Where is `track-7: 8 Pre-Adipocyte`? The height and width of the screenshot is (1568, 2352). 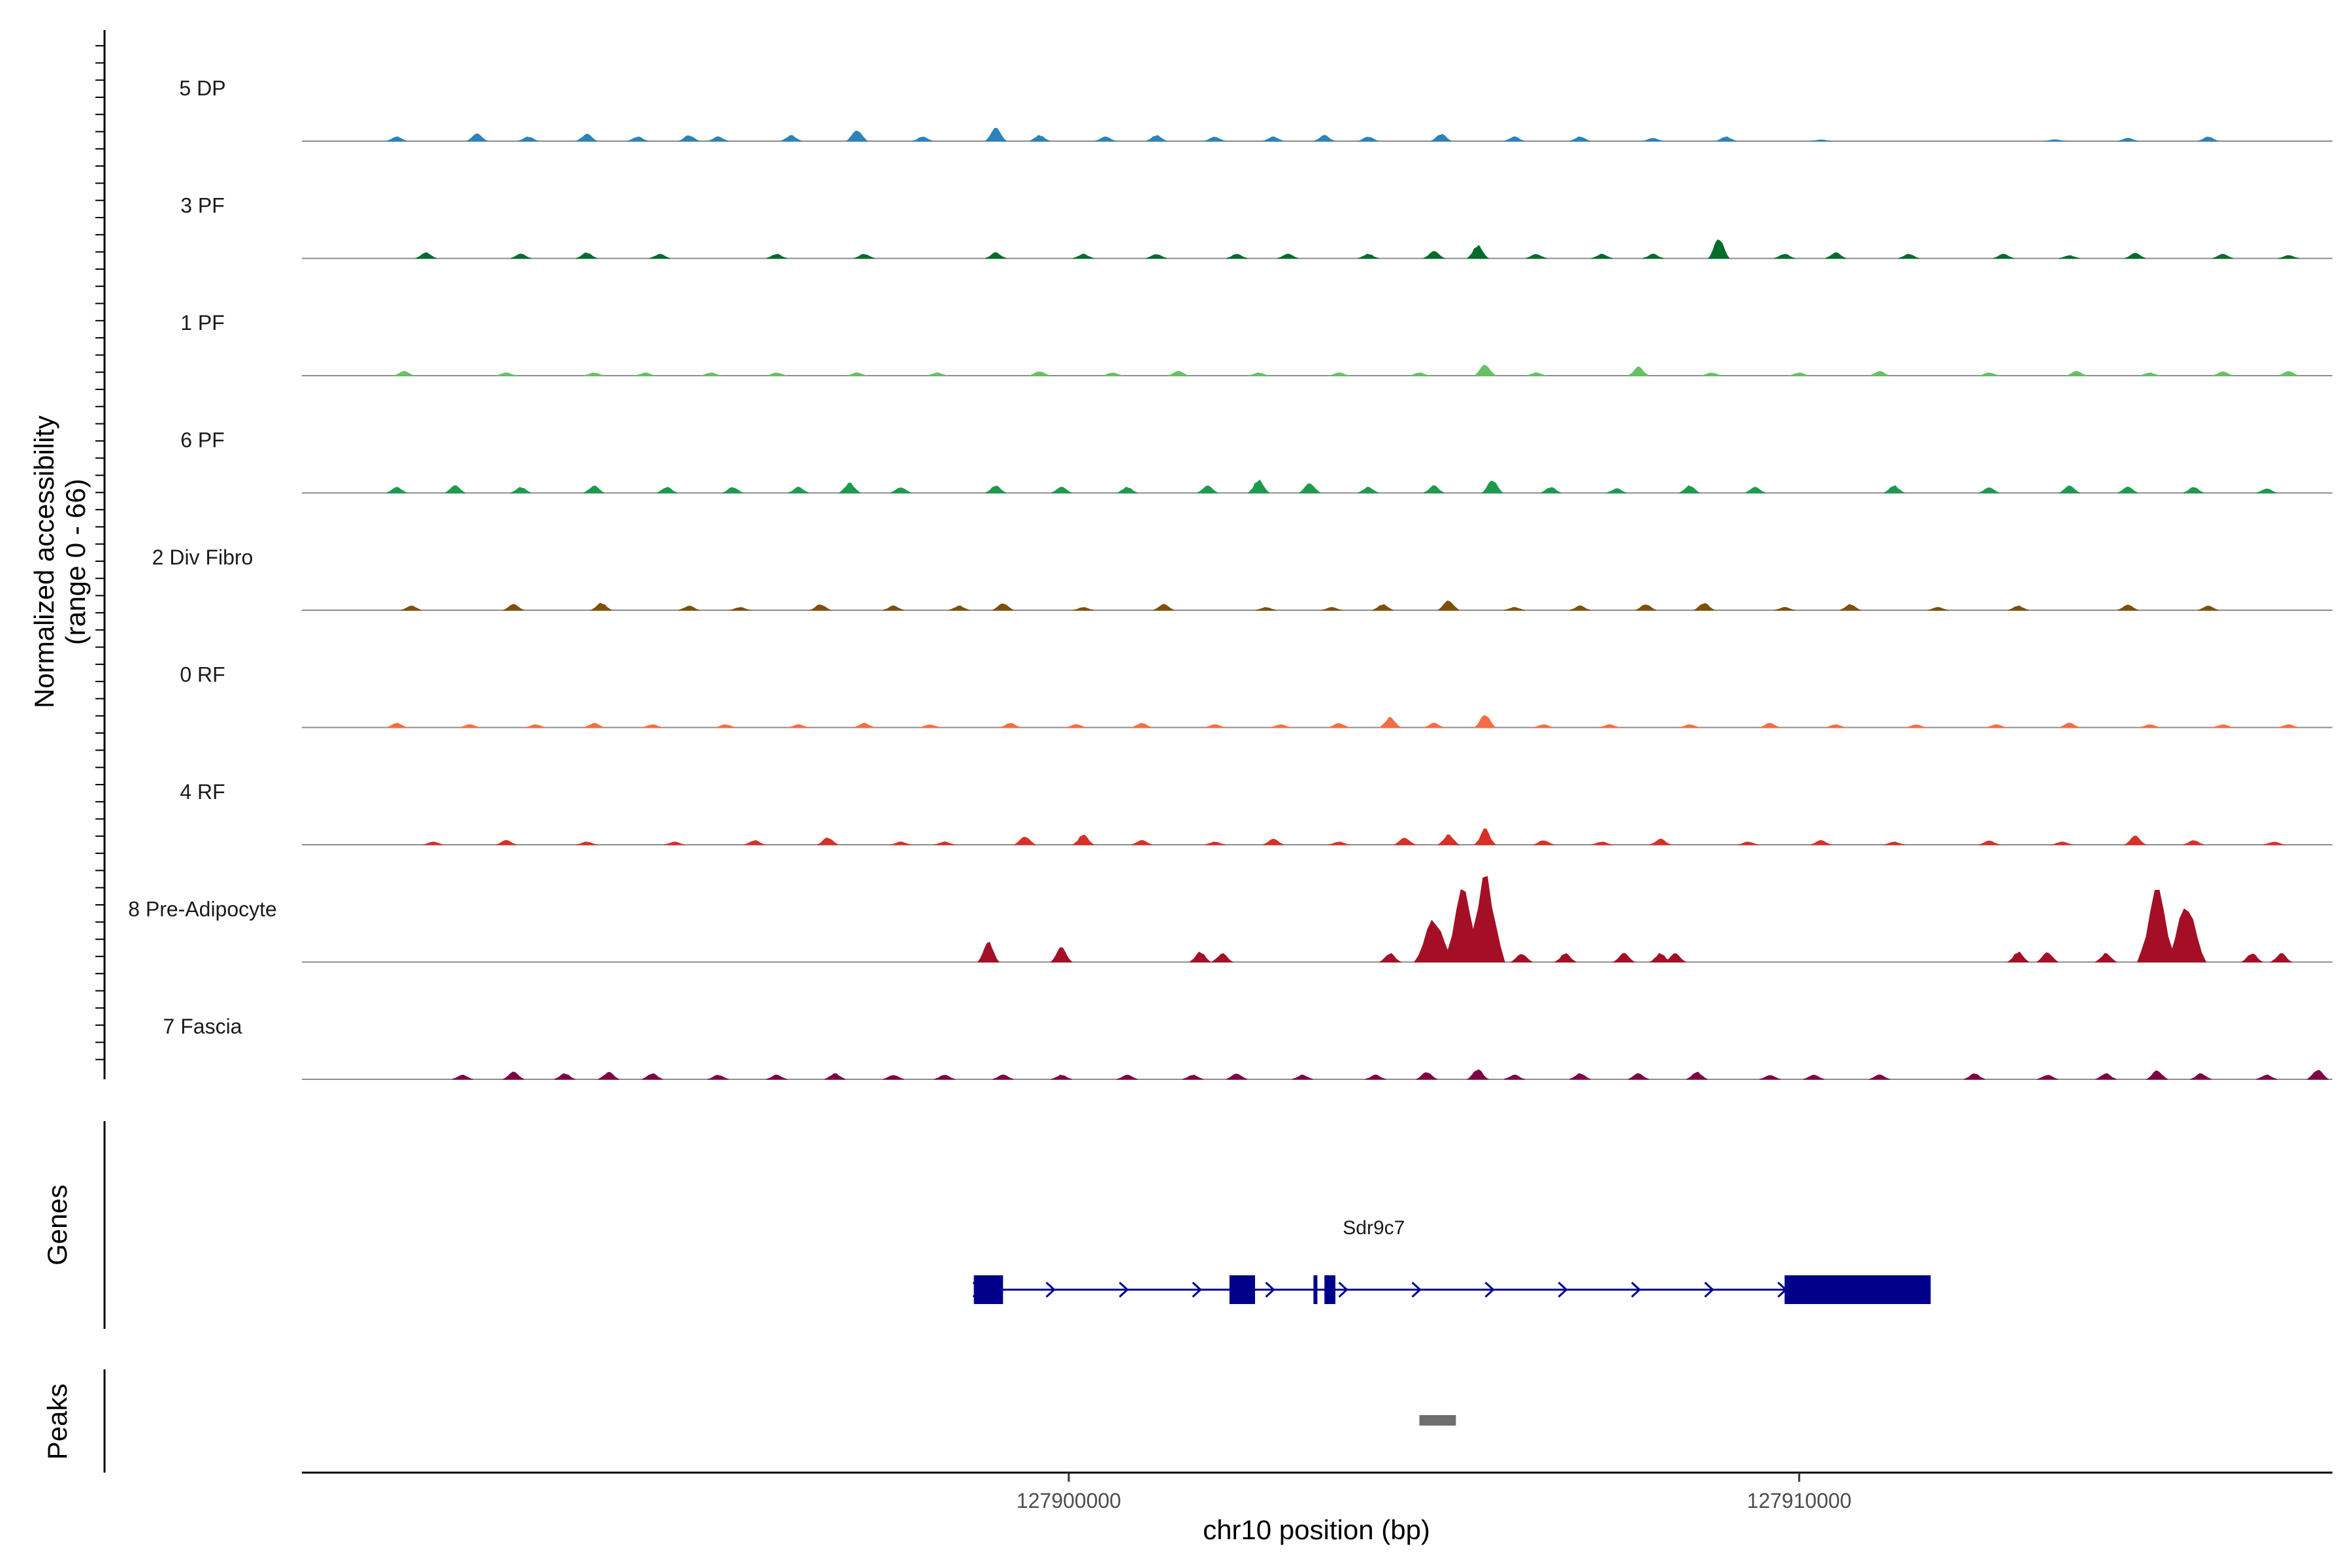
track-7: 8 Pre-Adipocyte is located at coordinates (1230, 919).